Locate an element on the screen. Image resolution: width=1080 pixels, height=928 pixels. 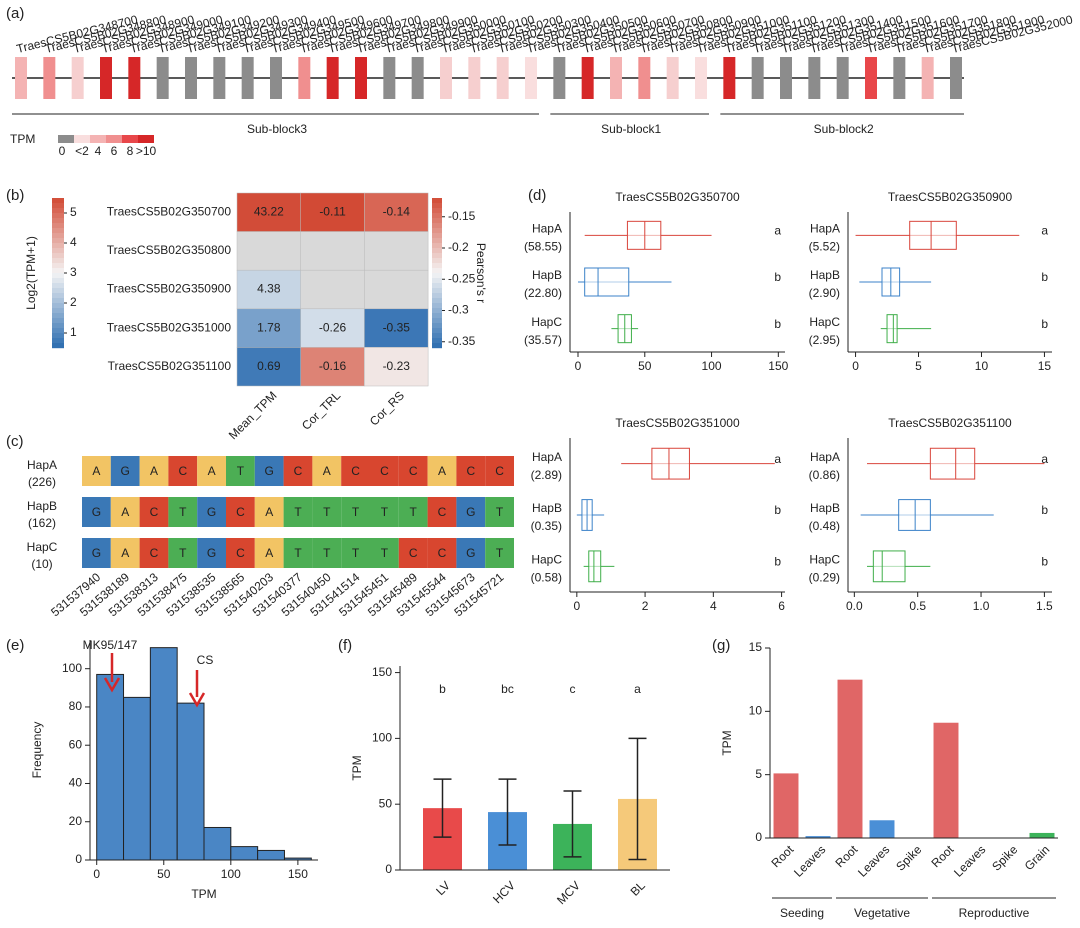
colorbar-tick-label: -0.35 is located at coordinates (462, 341).